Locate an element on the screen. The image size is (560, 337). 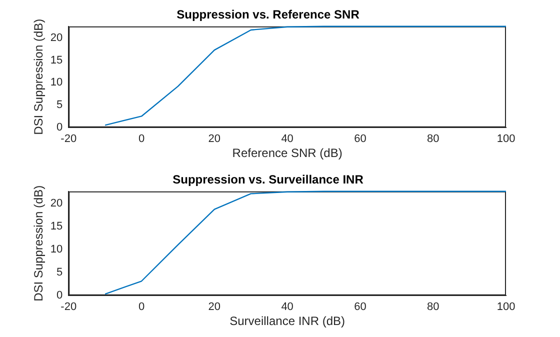
x-axis-title: Surveillance INR (dB) is located at coordinates (288, 321).